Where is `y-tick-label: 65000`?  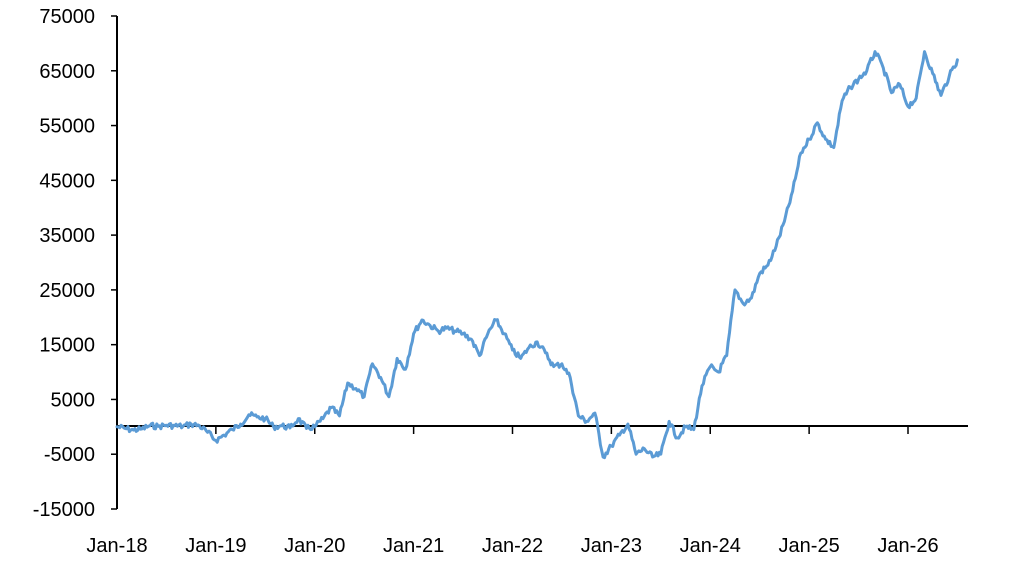
y-tick-label: 65000 is located at coordinates (67, 72).